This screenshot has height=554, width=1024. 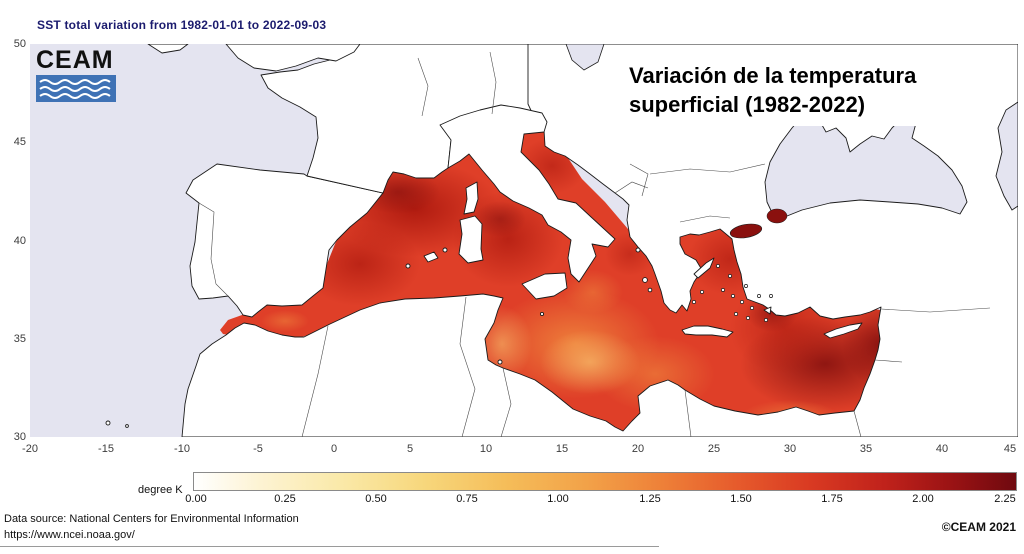 I want to click on x-tick: 40, so click(x=942, y=449).